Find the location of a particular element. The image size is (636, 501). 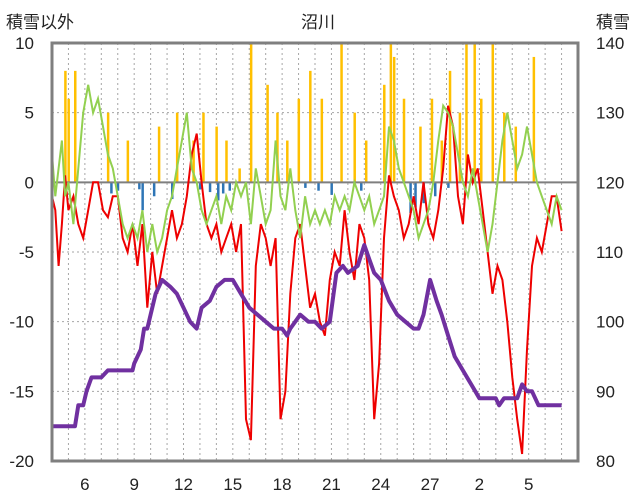

y-left-tick-label: 0 is located at coordinates (29, 182).